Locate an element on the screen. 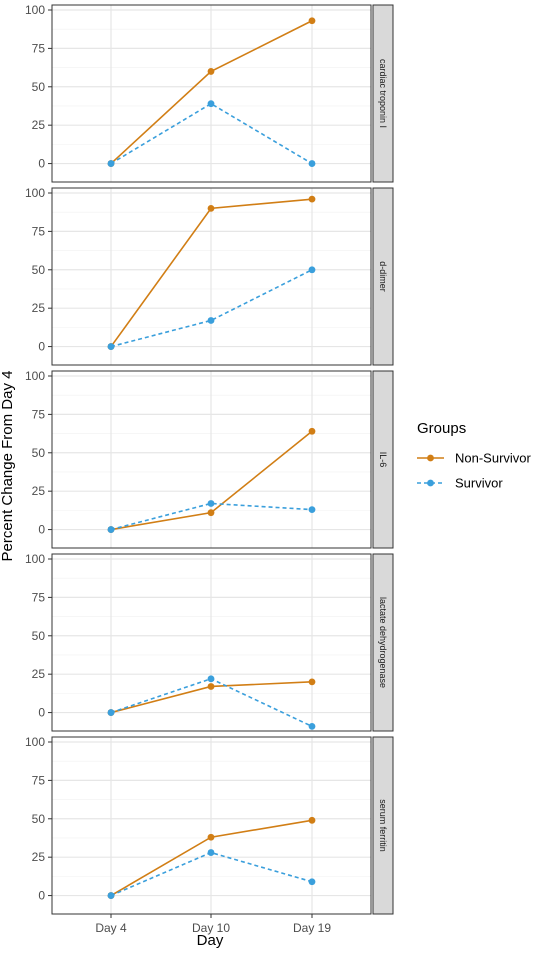  facet-strip-label: serum ferritin is located at coordinates (383, 825).